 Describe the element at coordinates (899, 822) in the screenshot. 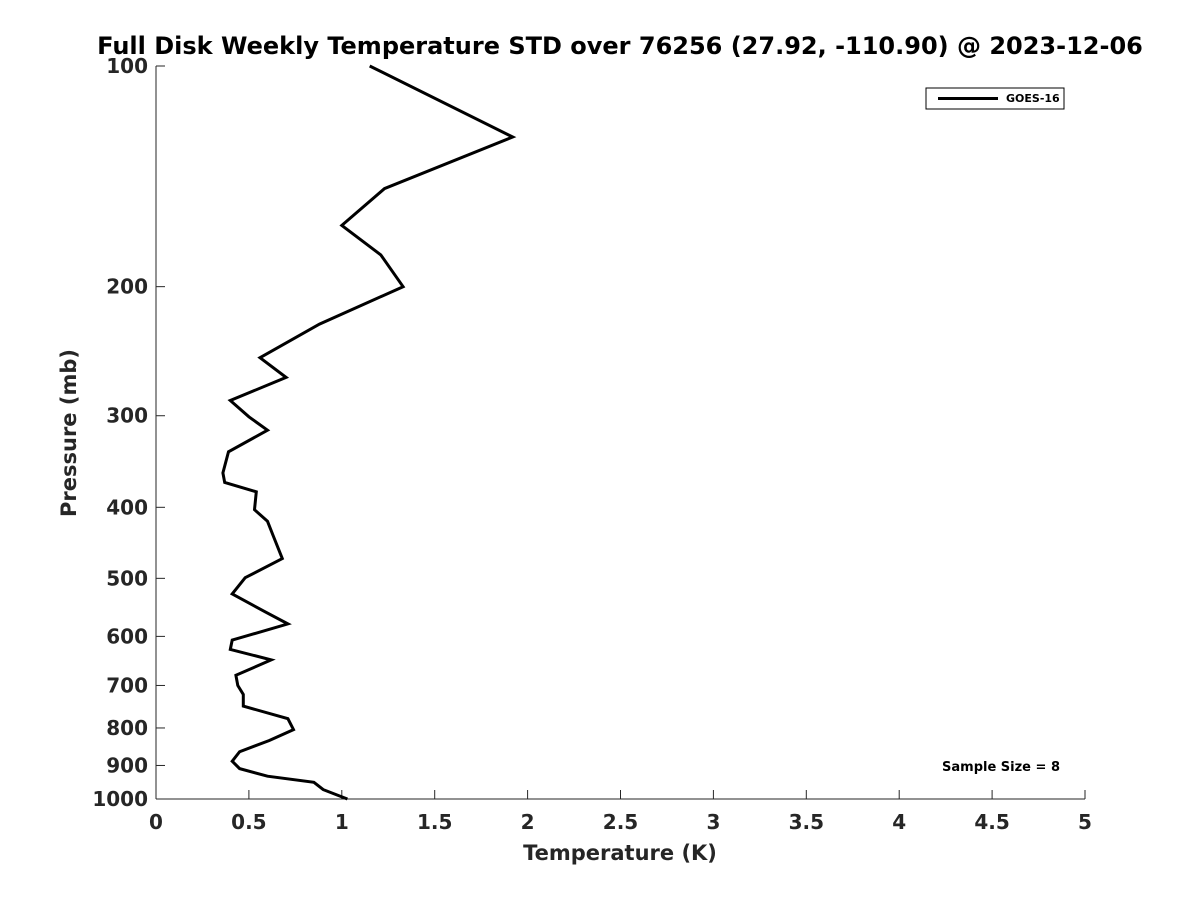

I see `x-tick-label: 4` at that location.